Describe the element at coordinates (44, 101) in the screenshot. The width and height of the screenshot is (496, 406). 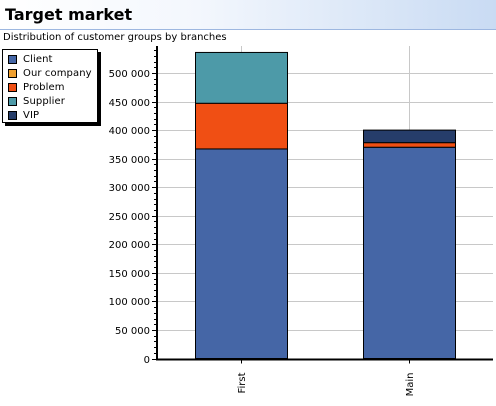
I see `legend-label-supplier: Supplier` at that location.